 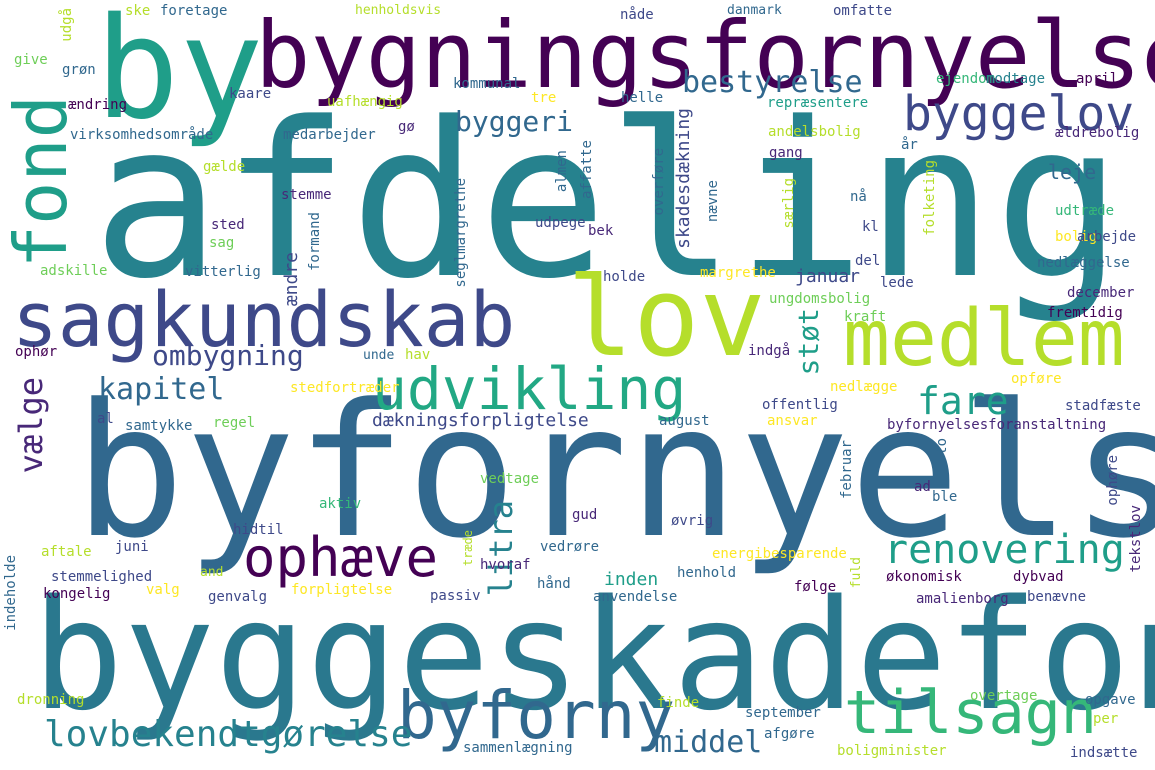 What do you see at coordinates (1113, 480) in the screenshot?
I see `word-ophøre: ophøre` at bounding box center [1113, 480].